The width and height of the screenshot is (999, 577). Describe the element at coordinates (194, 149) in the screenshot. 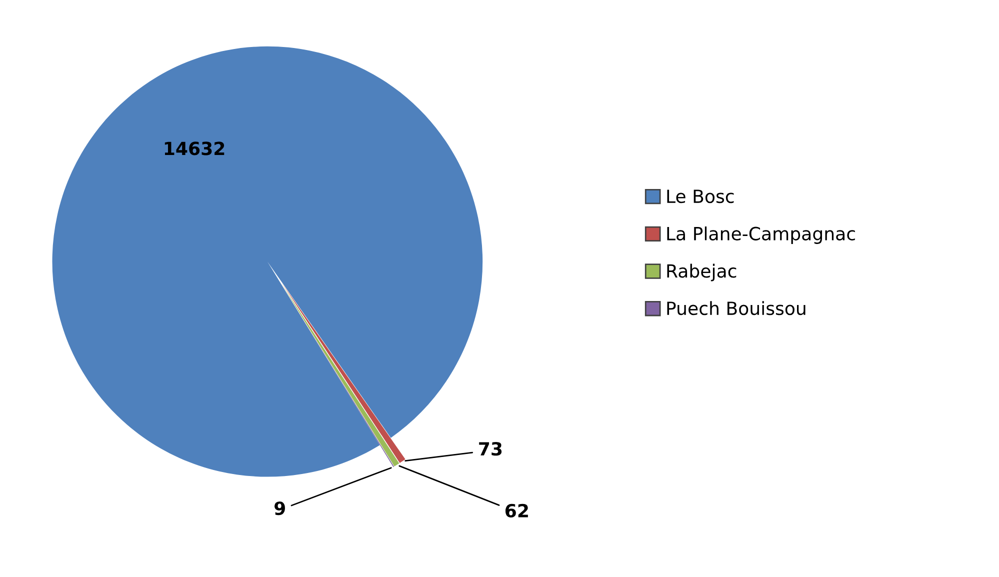

I see `data-label: 14632` at that location.